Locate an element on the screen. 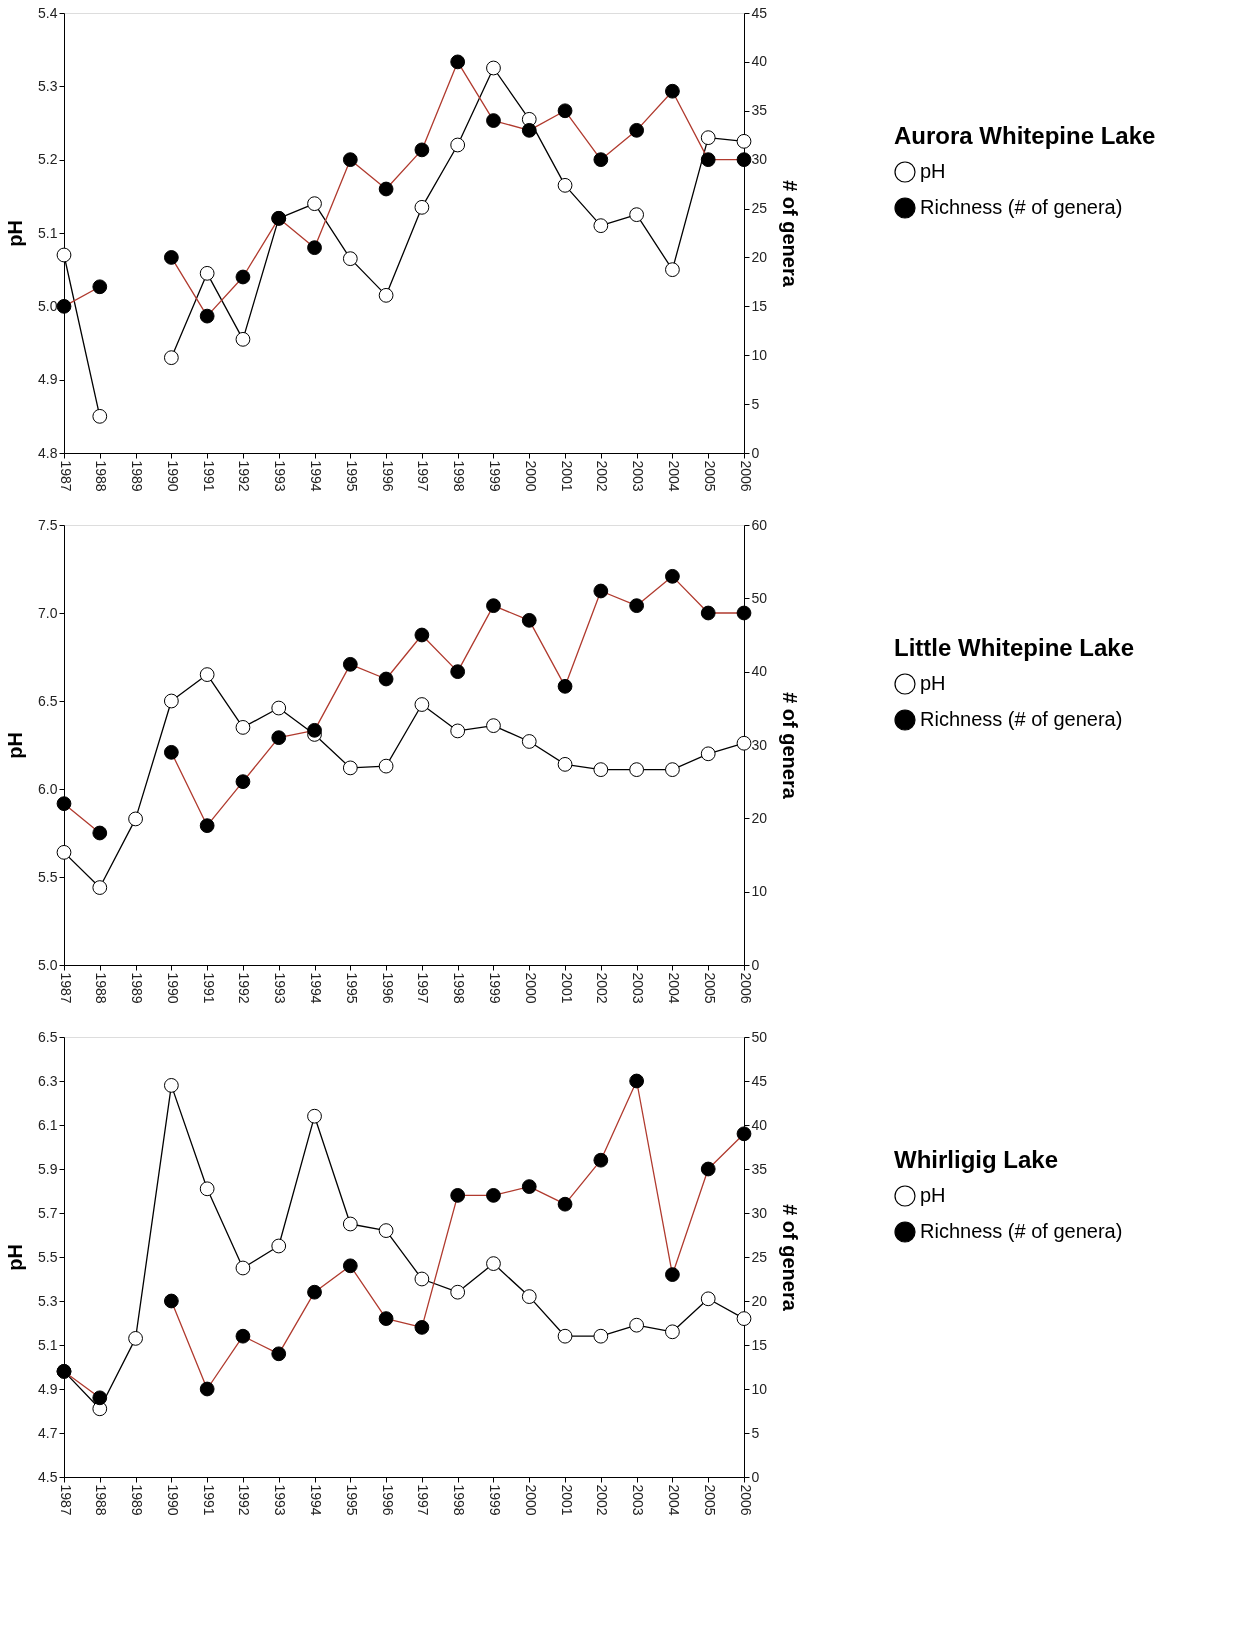 This screenshot has width=1251, height=1650. y2-tick-label: 60 is located at coordinates (759, 524).